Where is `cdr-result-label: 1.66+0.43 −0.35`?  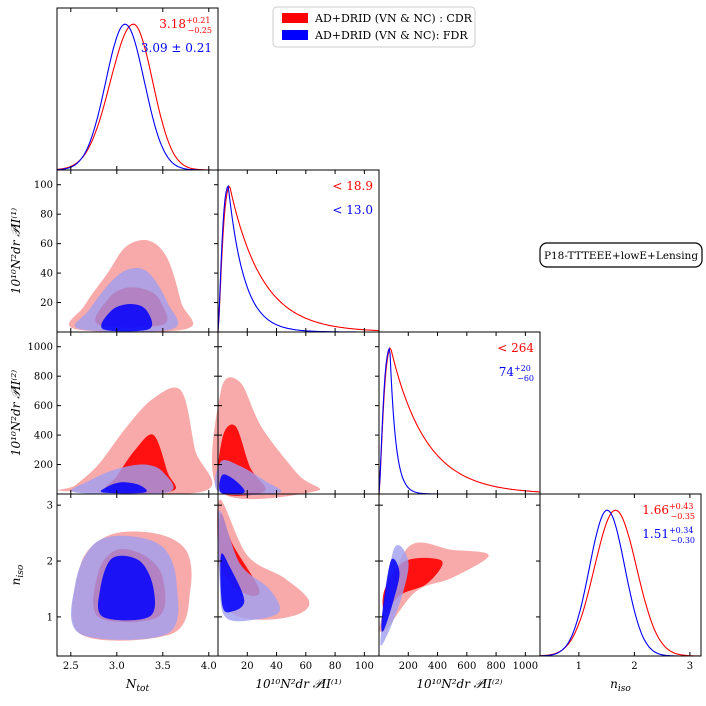
cdr-result-label: 1.66+0.43 −0.35 is located at coordinates (668, 511).